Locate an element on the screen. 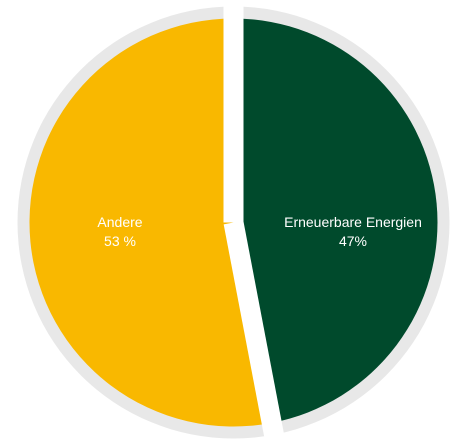 This screenshot has height=445, width=467. pie-slice-gap is located at coordinates (254, 331).